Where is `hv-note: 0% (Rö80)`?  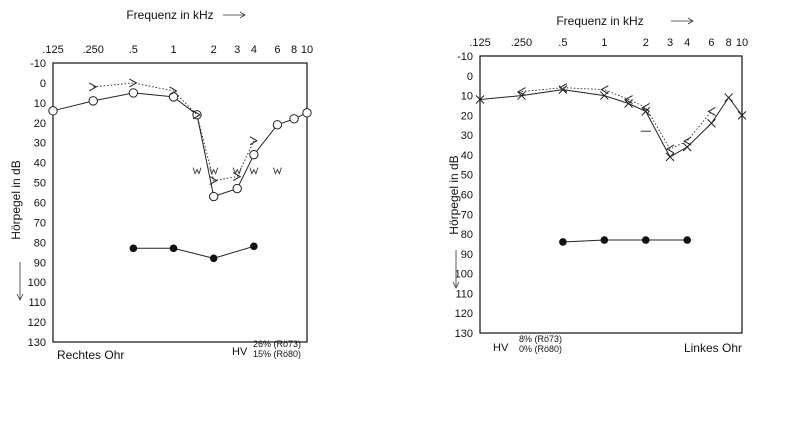
hv-note: 0% (Rö80) is located at coordinates (540, 349).